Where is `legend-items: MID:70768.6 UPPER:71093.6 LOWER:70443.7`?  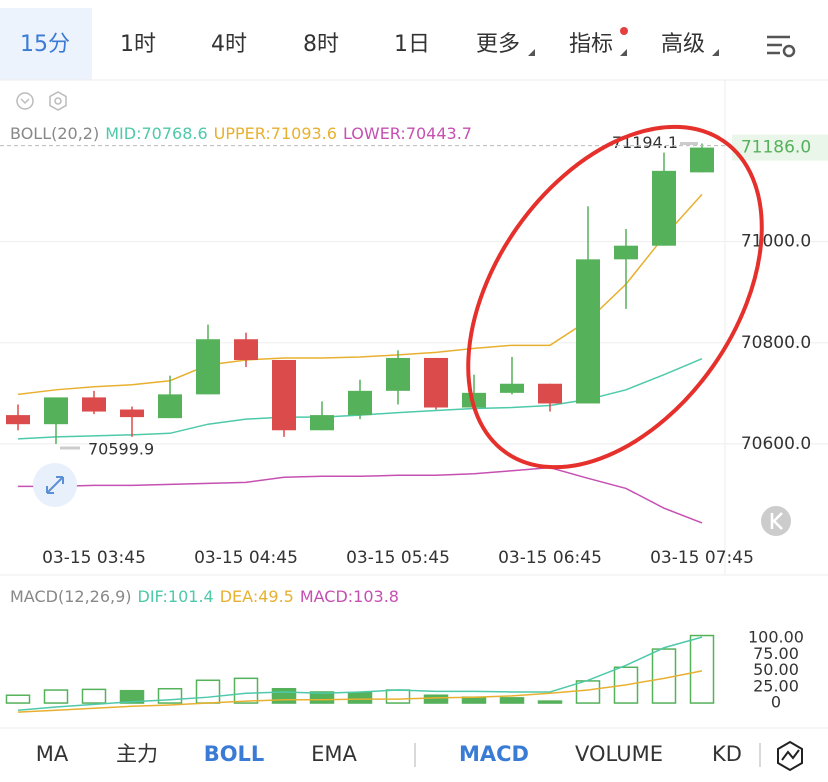
legend-items: MID:70768.6 UPPER:71093.6 LOWER:70443.7 is located at coordinates (288, 133).